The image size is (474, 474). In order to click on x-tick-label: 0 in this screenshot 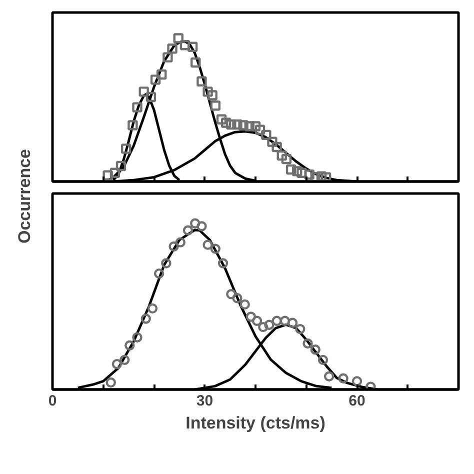, I will do `click(52, 401)`.